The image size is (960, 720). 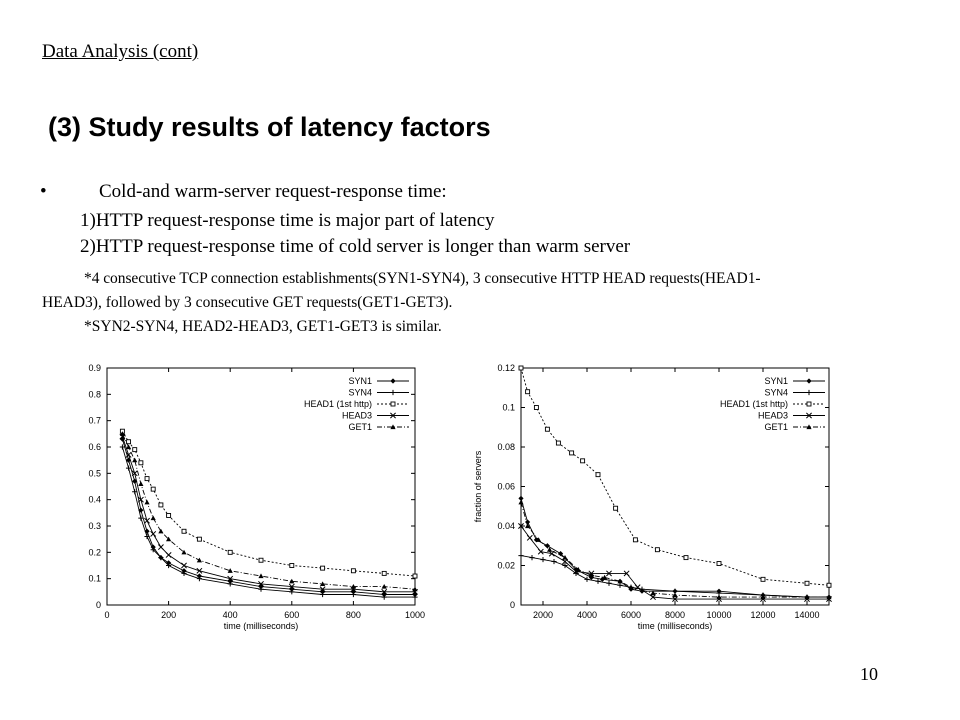 What do you see at coordinates (718, 615) in the screenshot?
I see `x-tick-label: 10000` at bounding box center [718, 615].